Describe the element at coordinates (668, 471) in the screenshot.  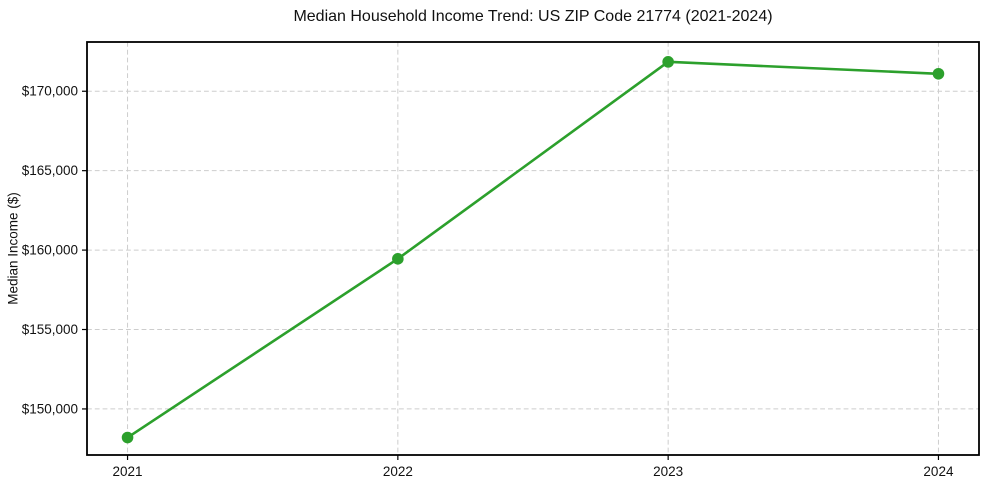
I see `x-tick-label: 2023` at that location.